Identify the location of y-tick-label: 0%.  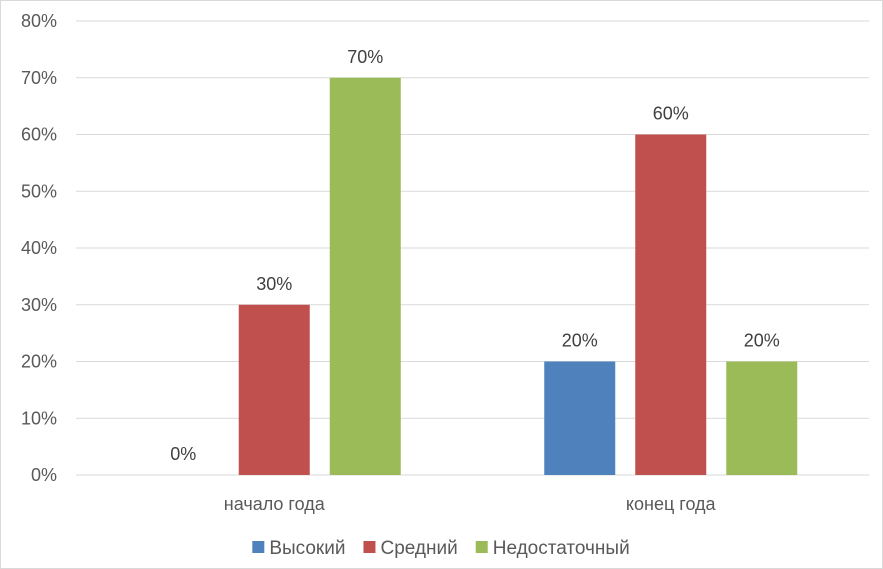
(44, 475).